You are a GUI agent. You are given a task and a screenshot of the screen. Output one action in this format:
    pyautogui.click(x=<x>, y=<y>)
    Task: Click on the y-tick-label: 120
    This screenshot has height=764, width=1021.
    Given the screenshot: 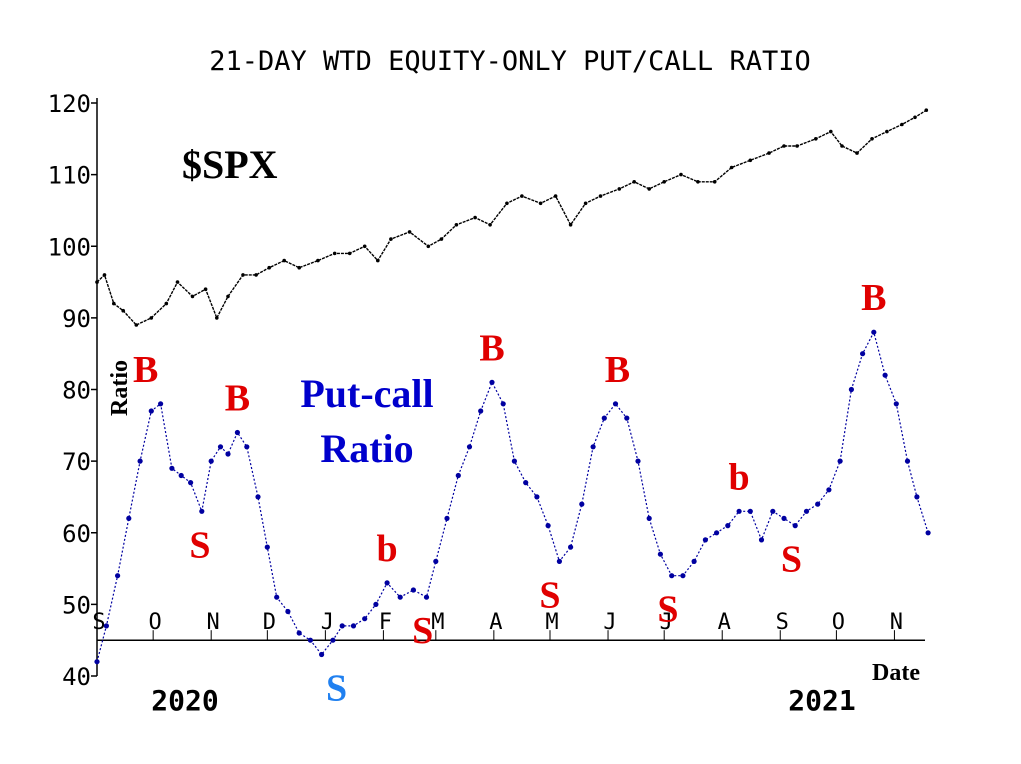 What is the action you would take?
    pyautogui.click(x=69, y=104)
    